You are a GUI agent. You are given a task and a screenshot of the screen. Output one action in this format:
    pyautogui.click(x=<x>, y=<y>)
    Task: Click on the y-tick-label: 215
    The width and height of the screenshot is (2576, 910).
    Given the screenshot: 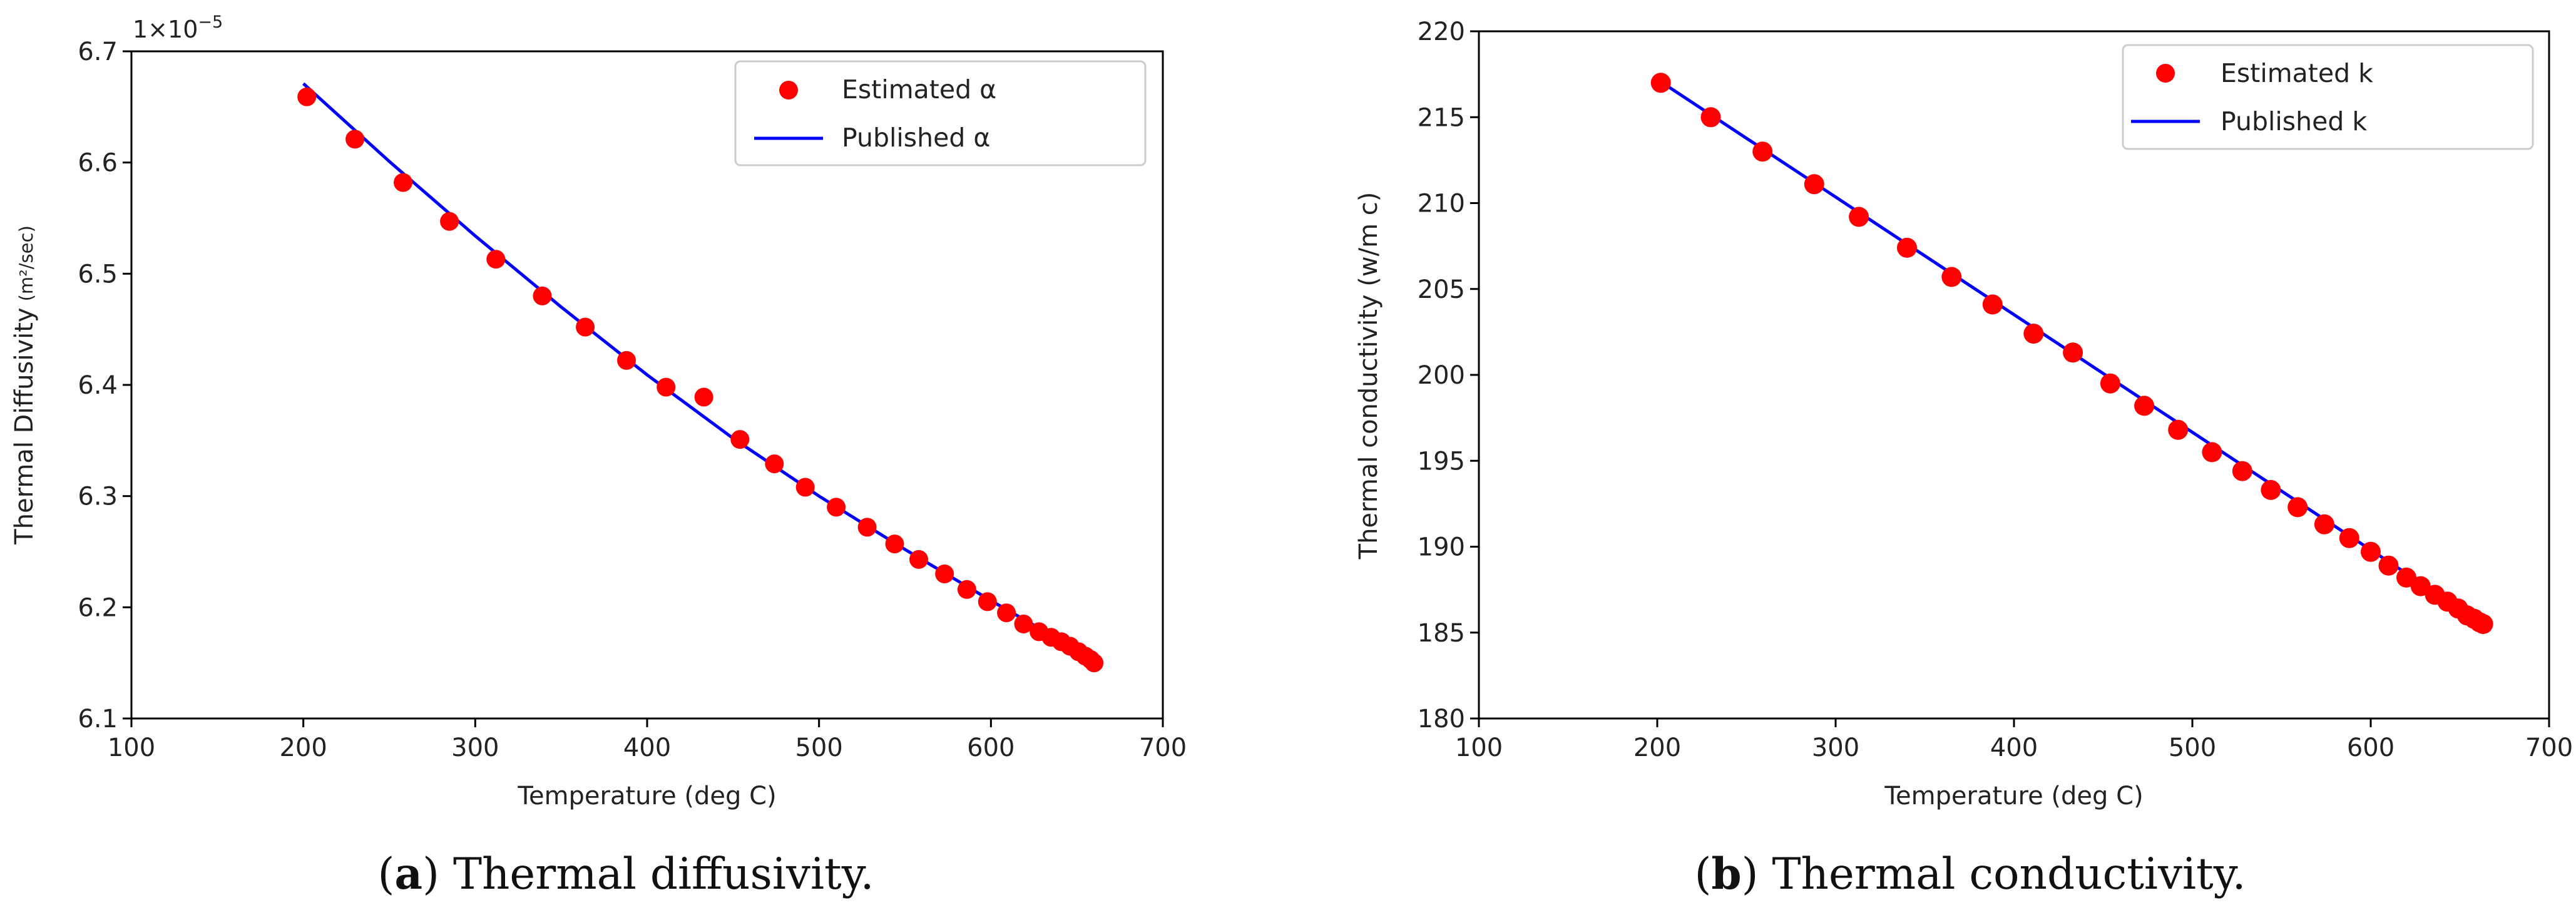 What is the action you would take?
    pyautogui.click(x=1441, y=117)
    